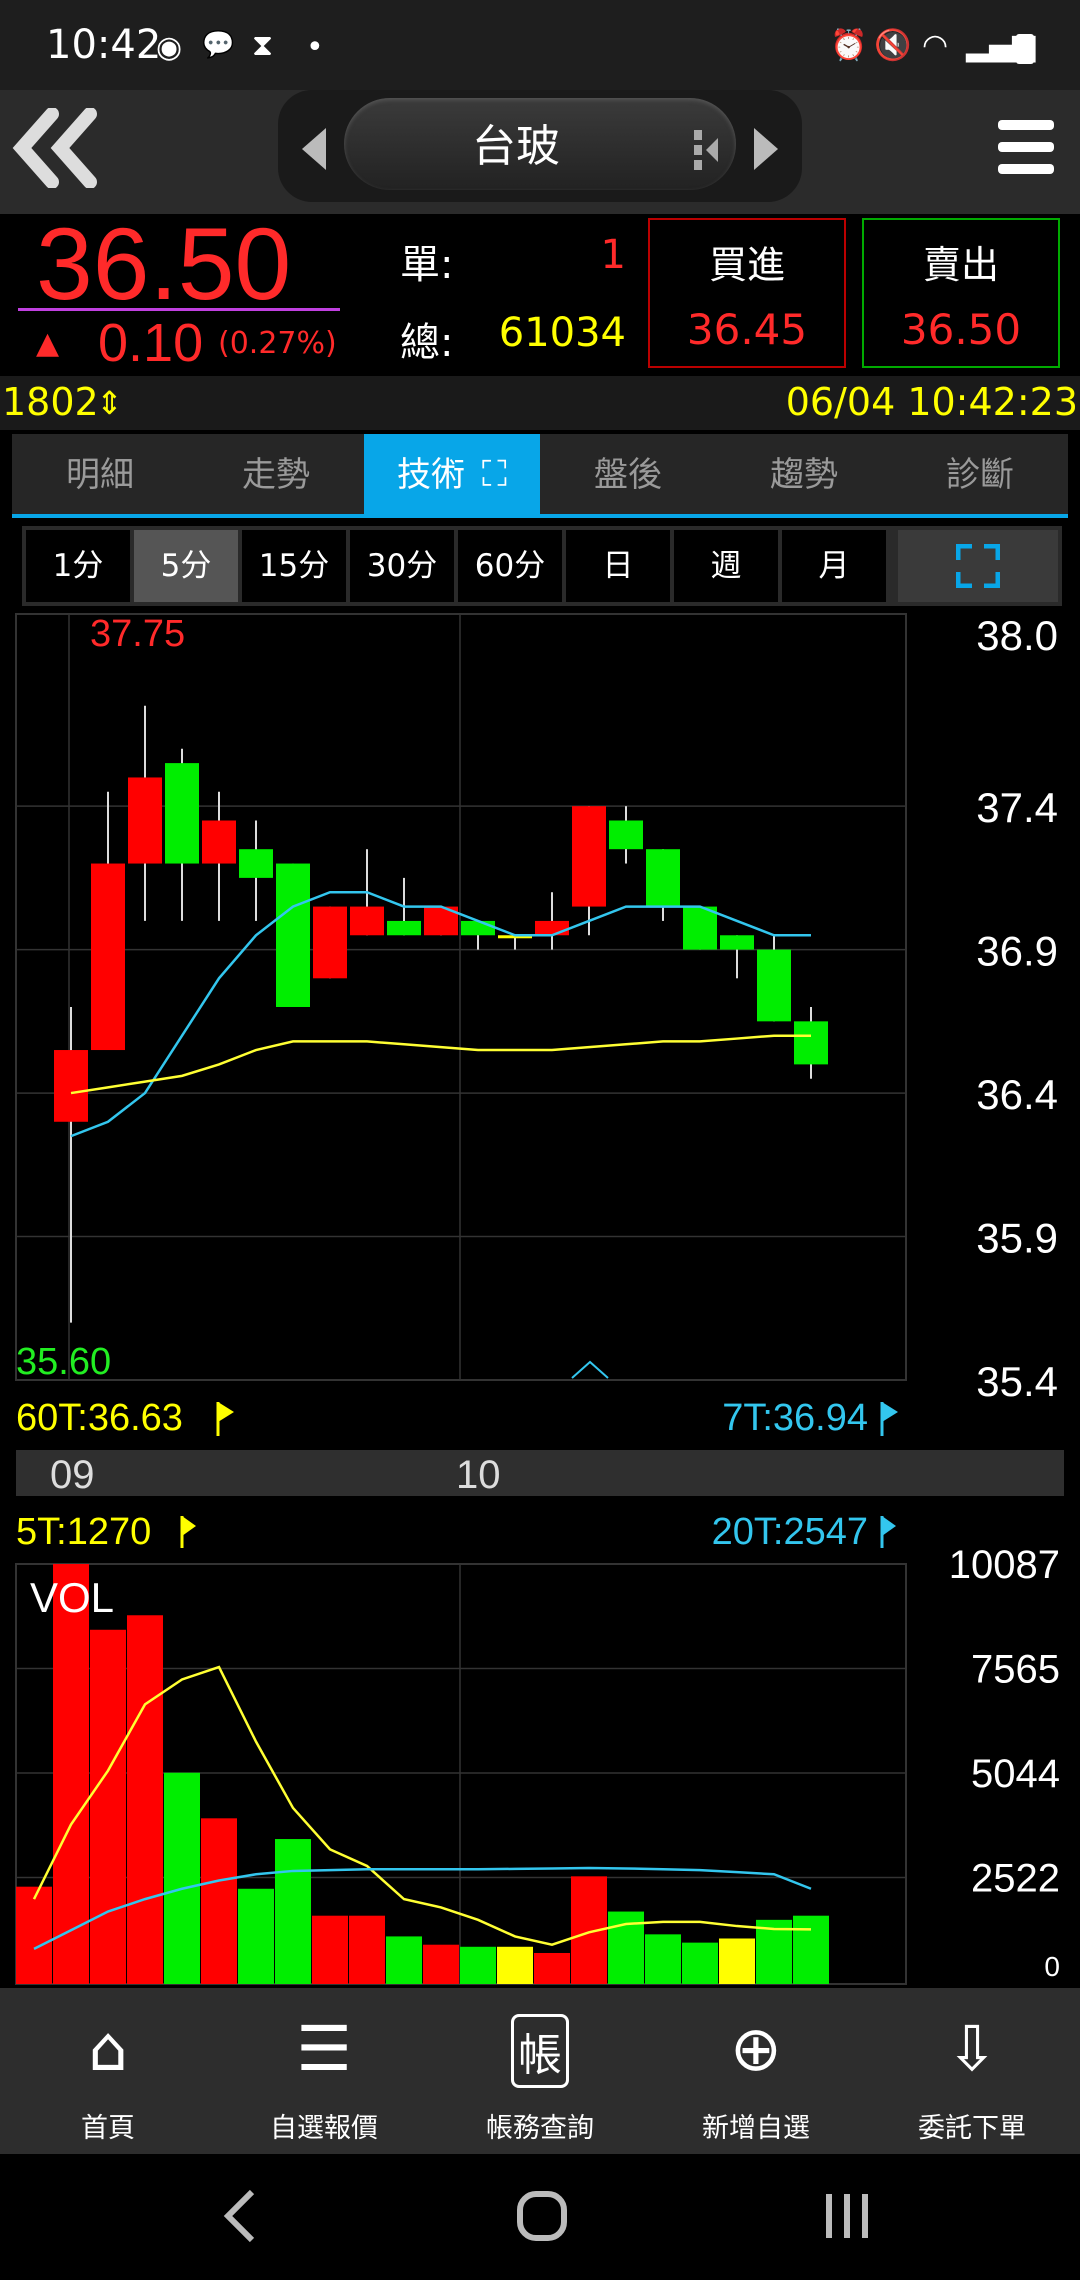 The width and height of the screenshot is (1080, 2280). What do you see at coordinates (972, 2128) in the screenshot?
I see `nav-order-label: 委託下單` at bounding box center [972, 2128].